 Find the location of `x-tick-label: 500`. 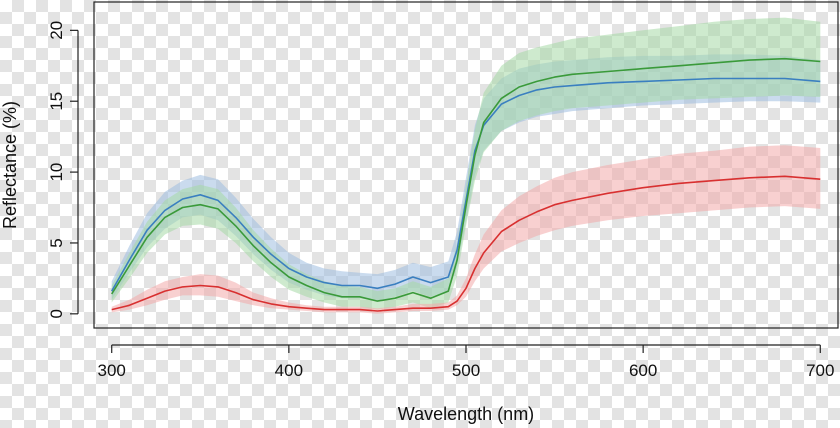

x-tick-label: 500 is located at coordinates (466, 370).